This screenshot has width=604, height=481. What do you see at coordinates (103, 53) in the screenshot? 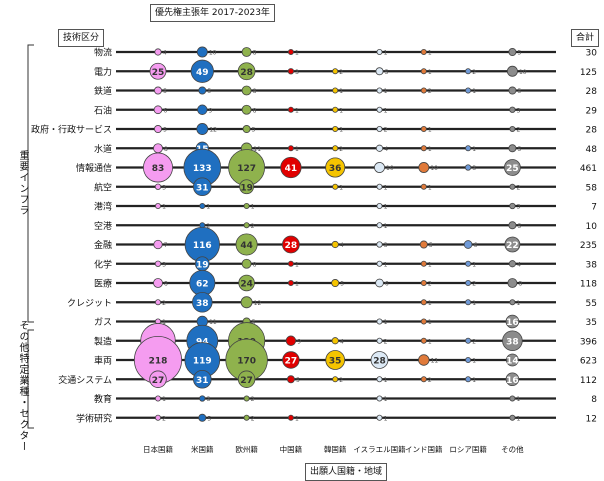
I see `row-label: 物流` at bounding box center [103, 53].